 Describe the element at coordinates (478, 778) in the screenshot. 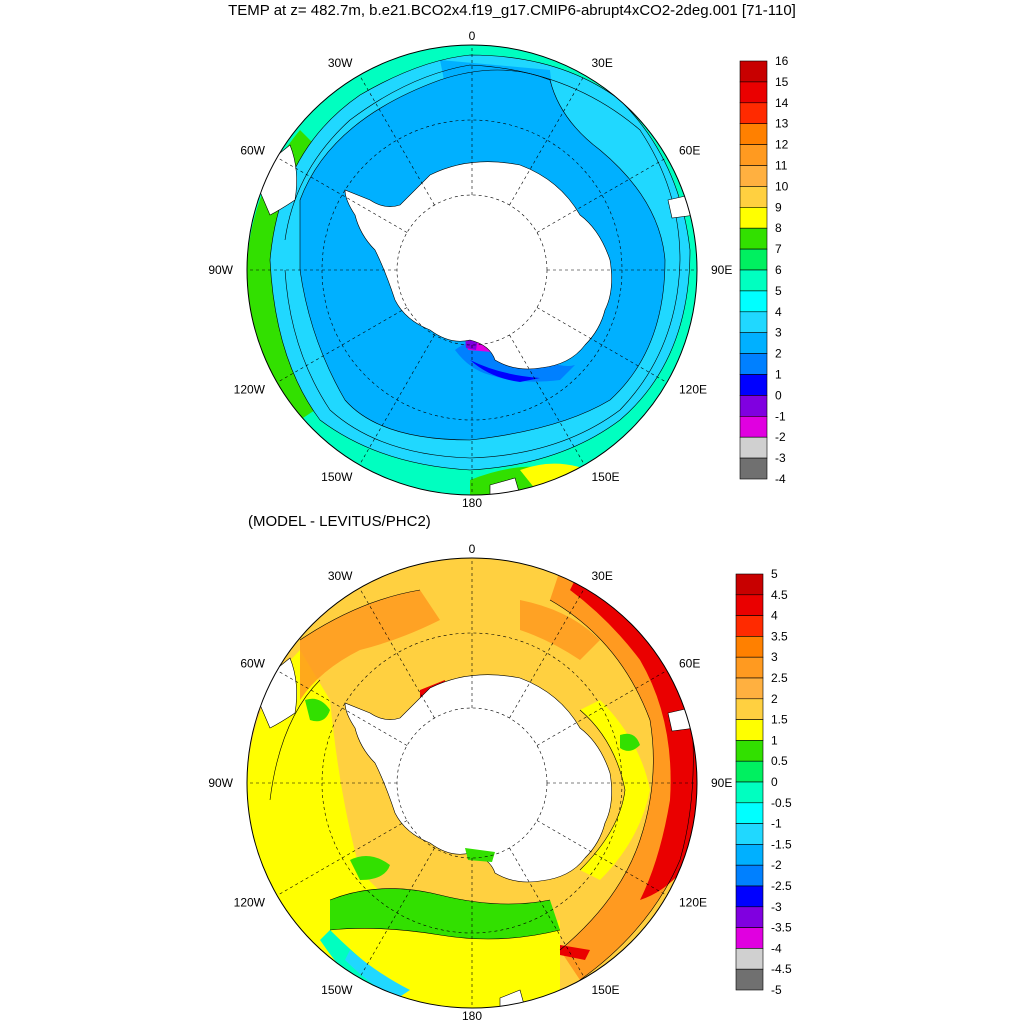

I see `bottom-antarctica-land` at that location.